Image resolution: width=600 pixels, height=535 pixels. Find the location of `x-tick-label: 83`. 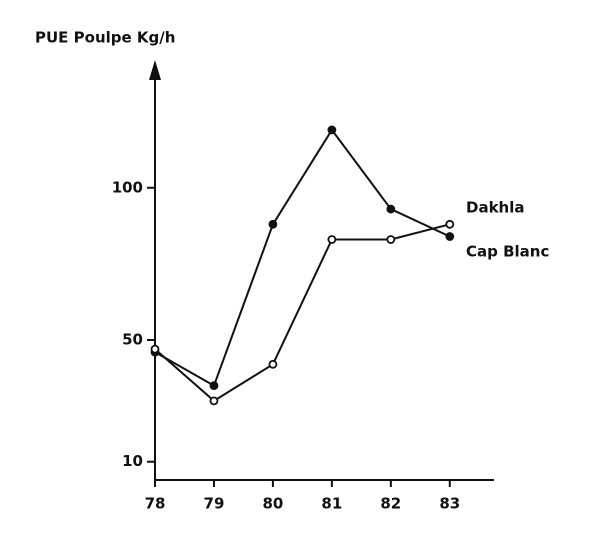

x-tick-label: 83 is located at coordinates (449, 504).